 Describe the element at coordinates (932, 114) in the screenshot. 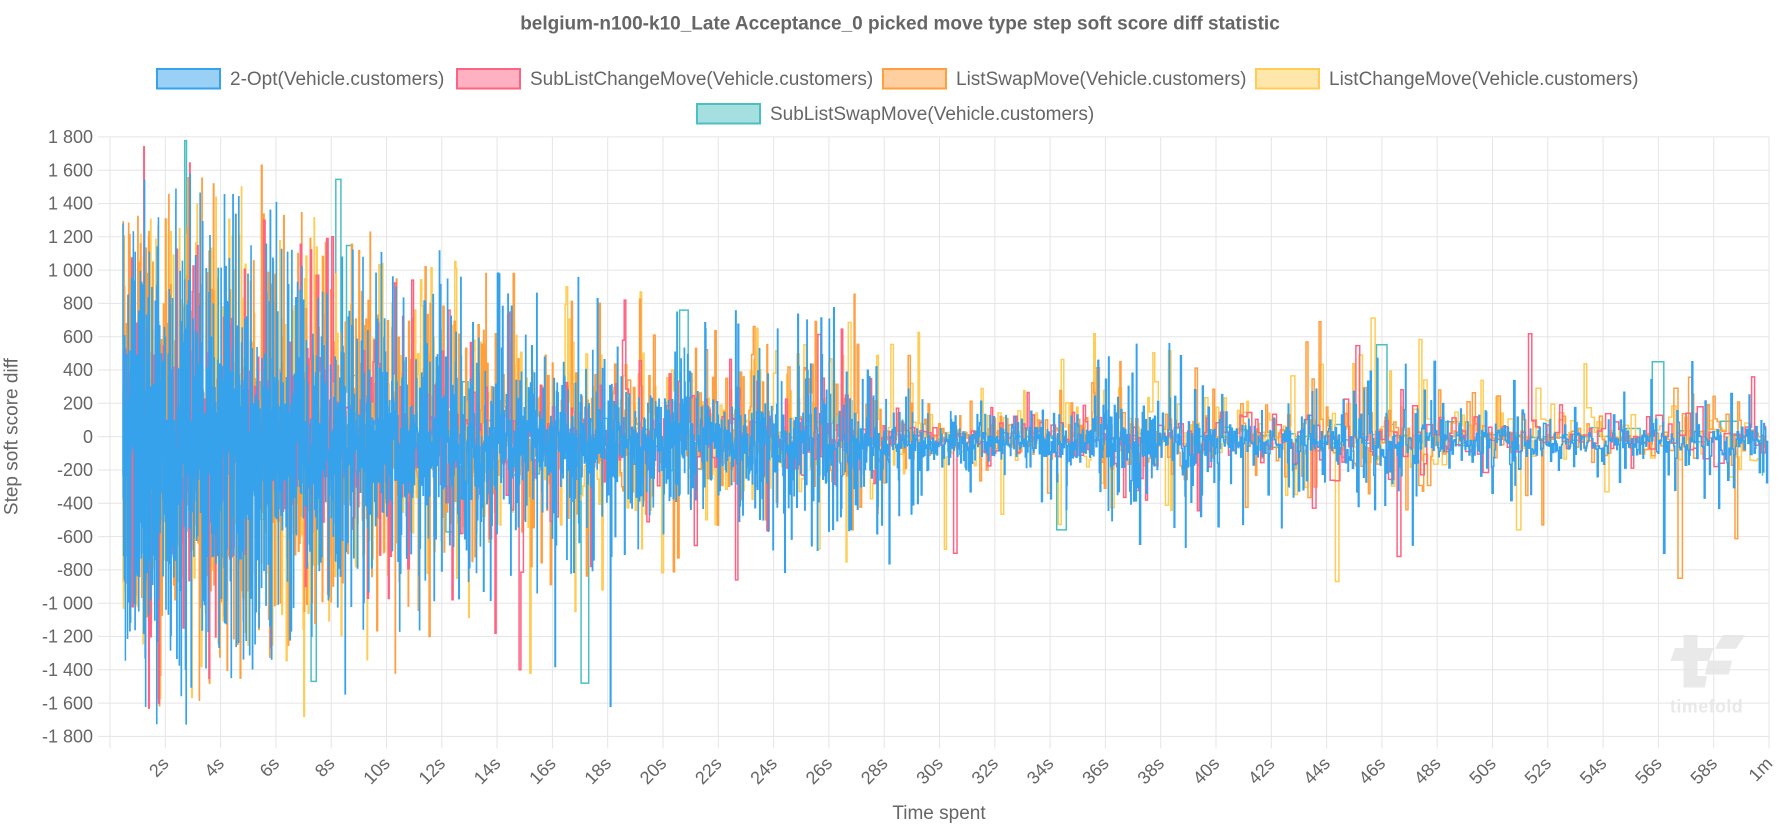

I see `svg-text:SubListSwapMove(Vehicle.custom: SubListSwapMove(Vehicle.customers)` at that location.